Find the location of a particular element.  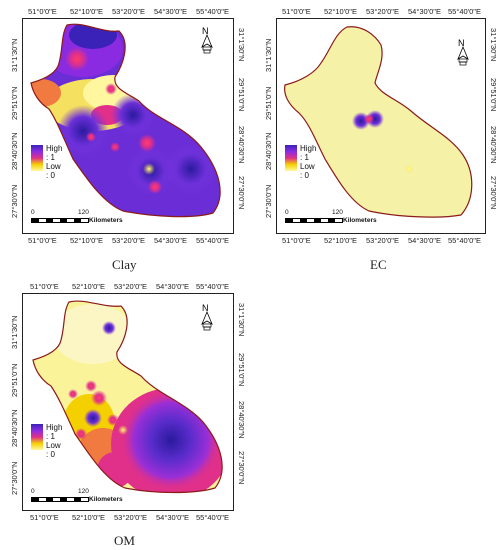

ec-map is located at coordinates (378, 122).